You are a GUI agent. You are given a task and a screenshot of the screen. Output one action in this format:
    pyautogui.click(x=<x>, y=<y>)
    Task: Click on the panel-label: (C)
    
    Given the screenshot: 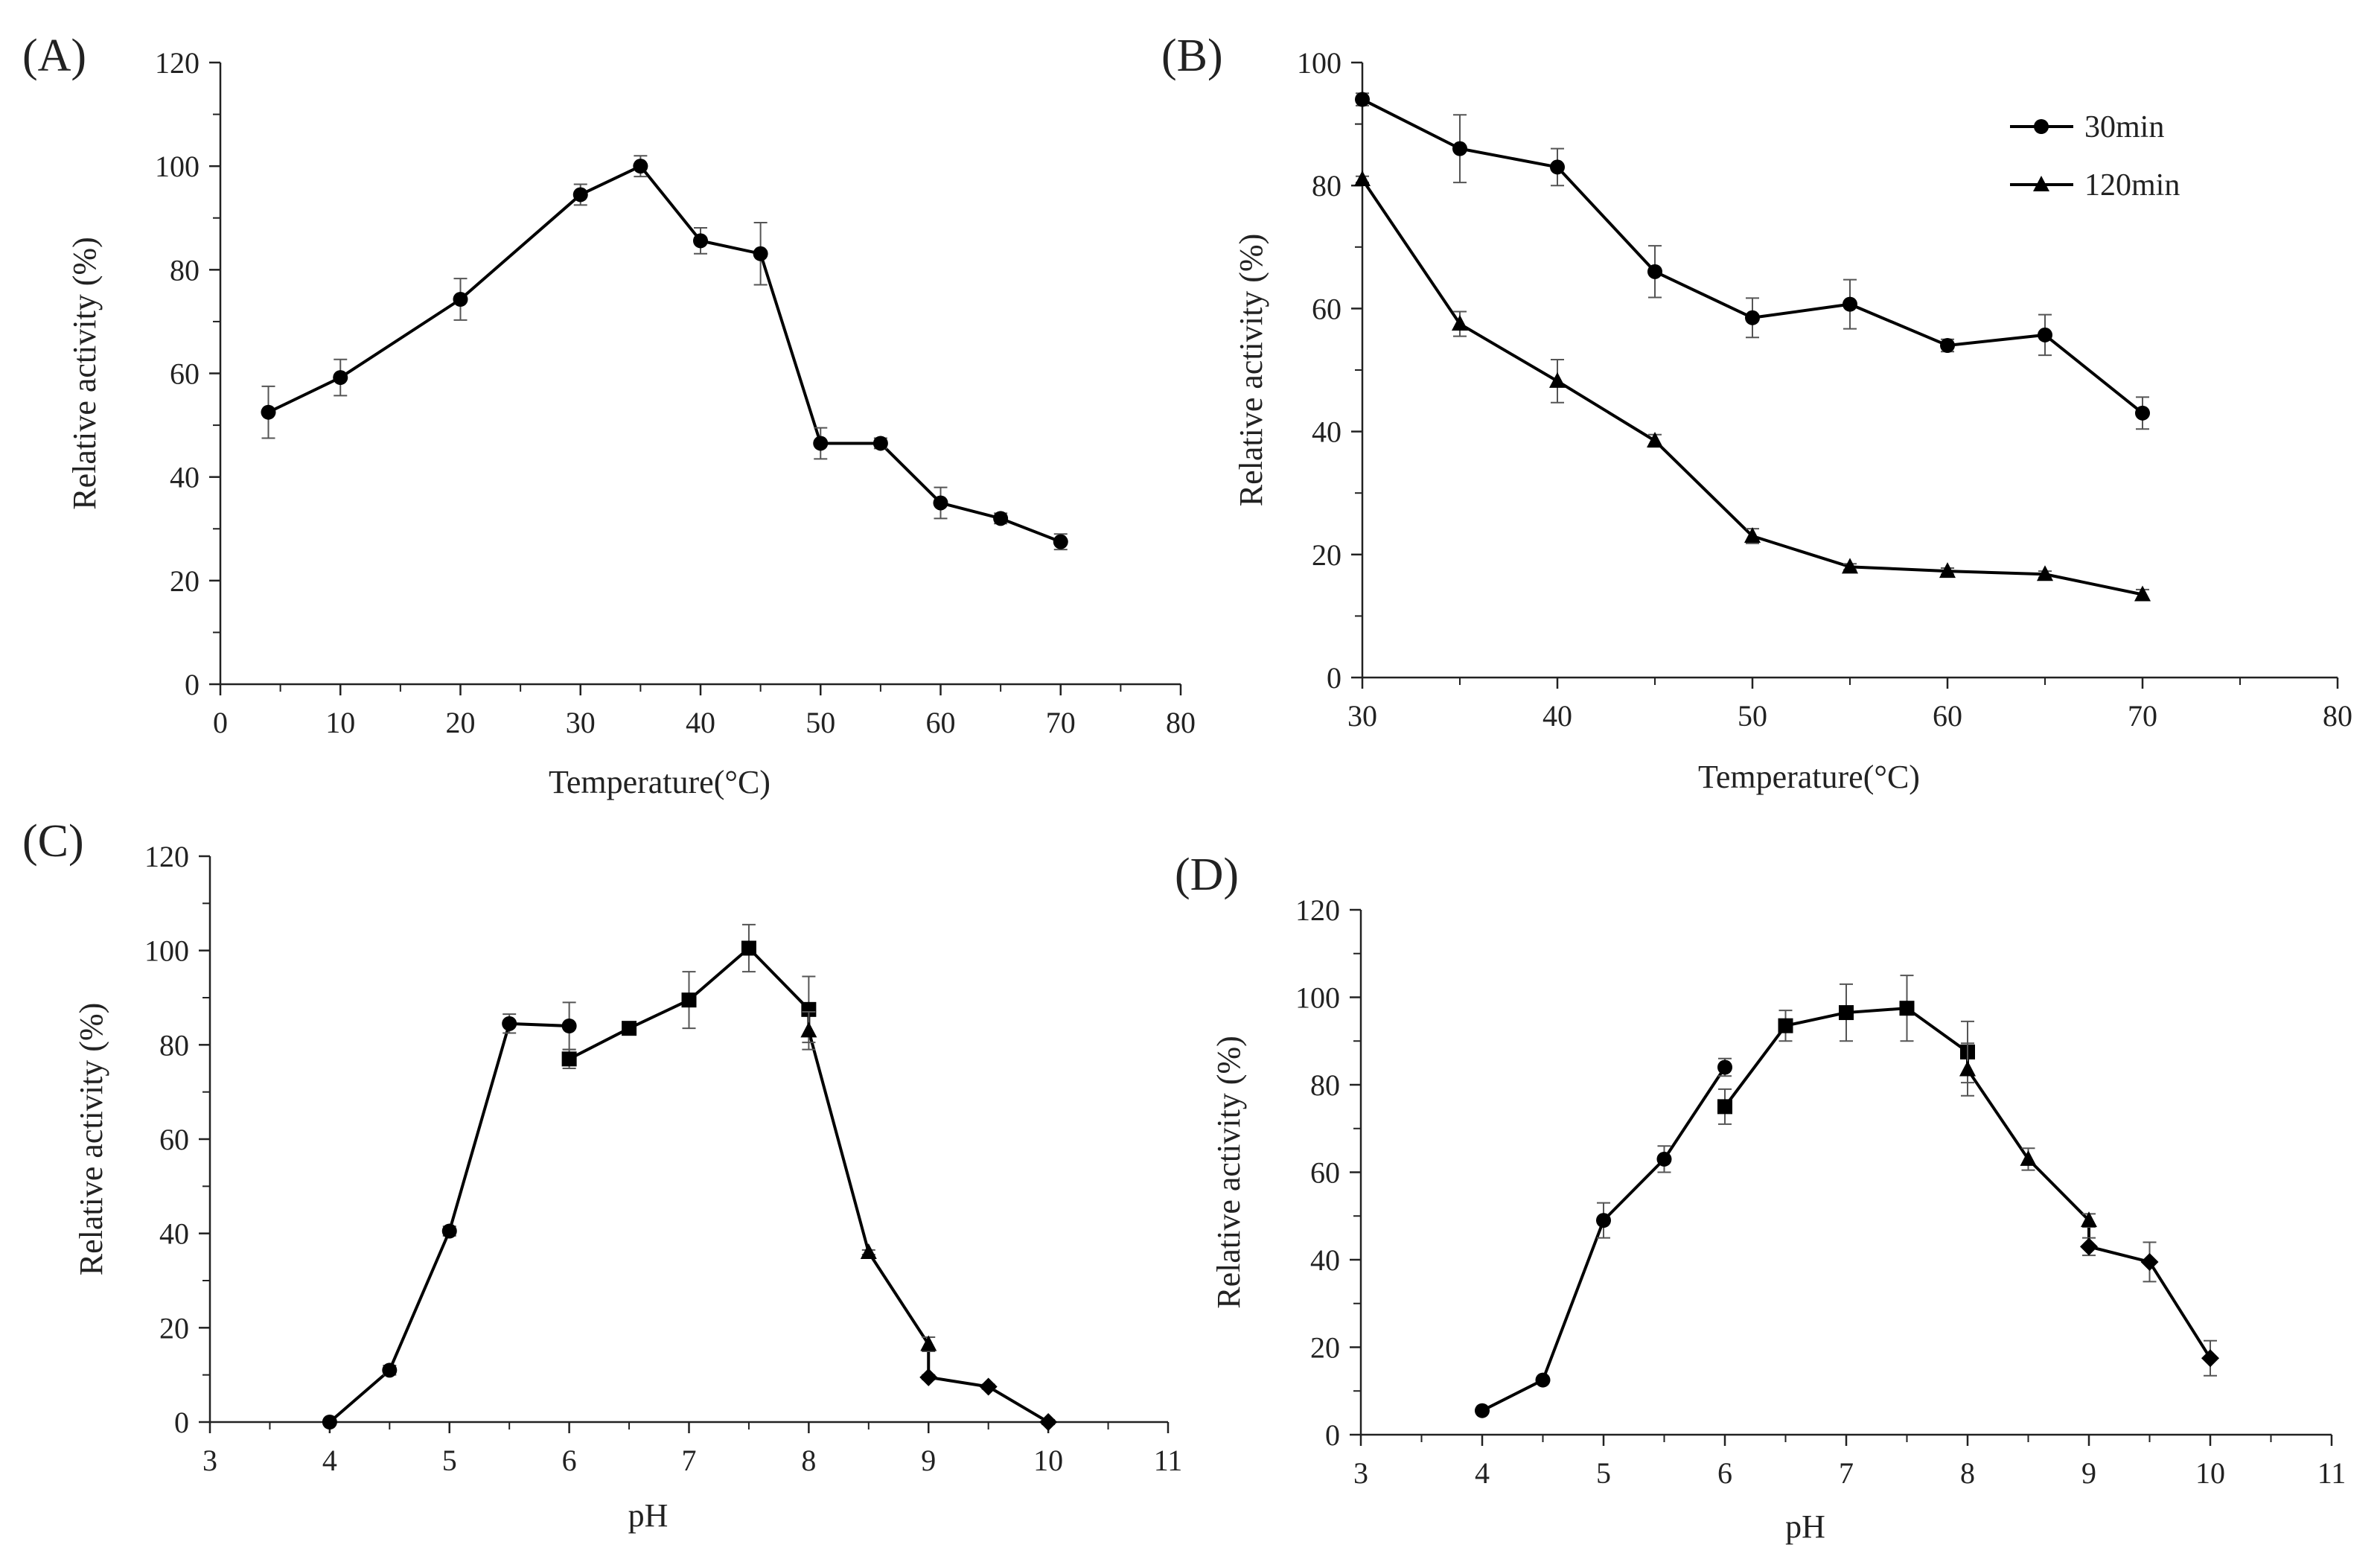 What is the action you would take?
    pyautogui.click(x=53, y=842)
    